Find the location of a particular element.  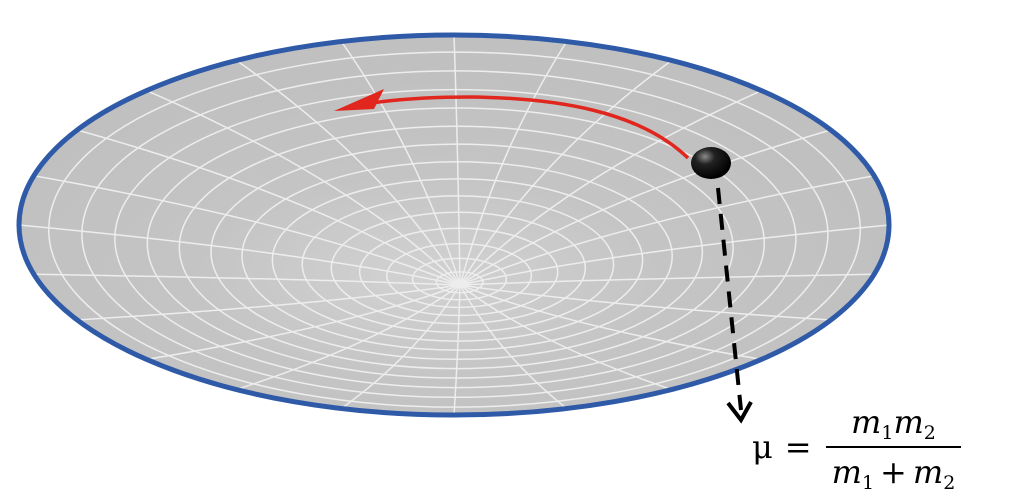

orbiting-body is located at coordinates (711, 163).